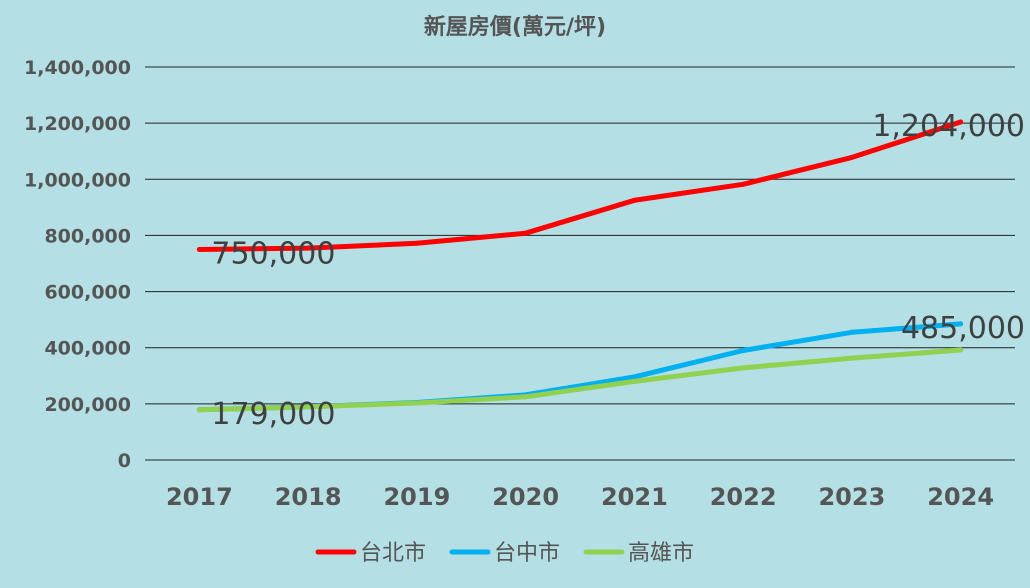 The height and width of the screenshot is (588, 1030). I want to click on x-axis: 2017 2018 2019 2020 2021 2022 2023 2024, so click(580, 497).